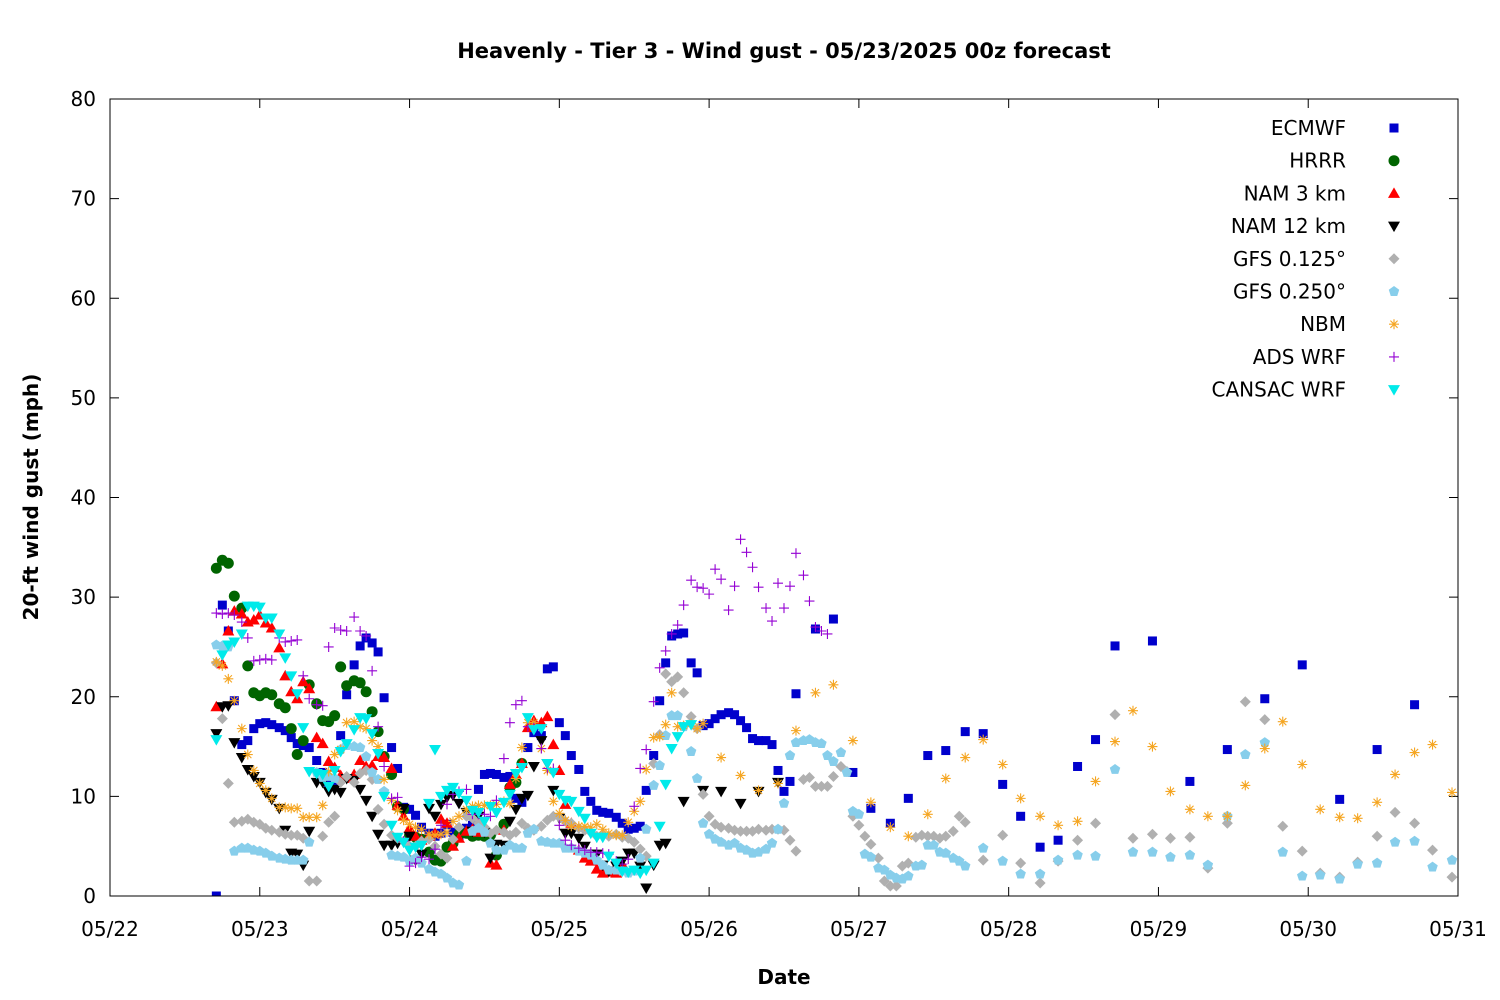 Image resolution: width=1500 pixels, height=1000 pixels. I want to click on x-tick-label: 05/26, so click(709, 929).